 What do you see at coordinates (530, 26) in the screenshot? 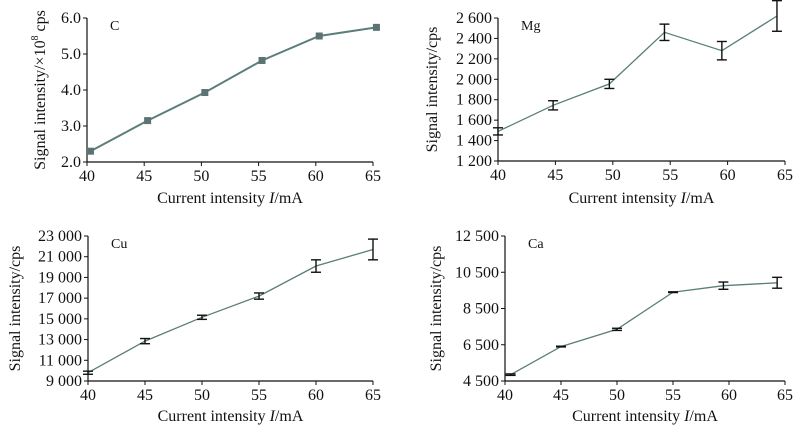
I see `panel-label: Mg` at bounding box center [530, 26].